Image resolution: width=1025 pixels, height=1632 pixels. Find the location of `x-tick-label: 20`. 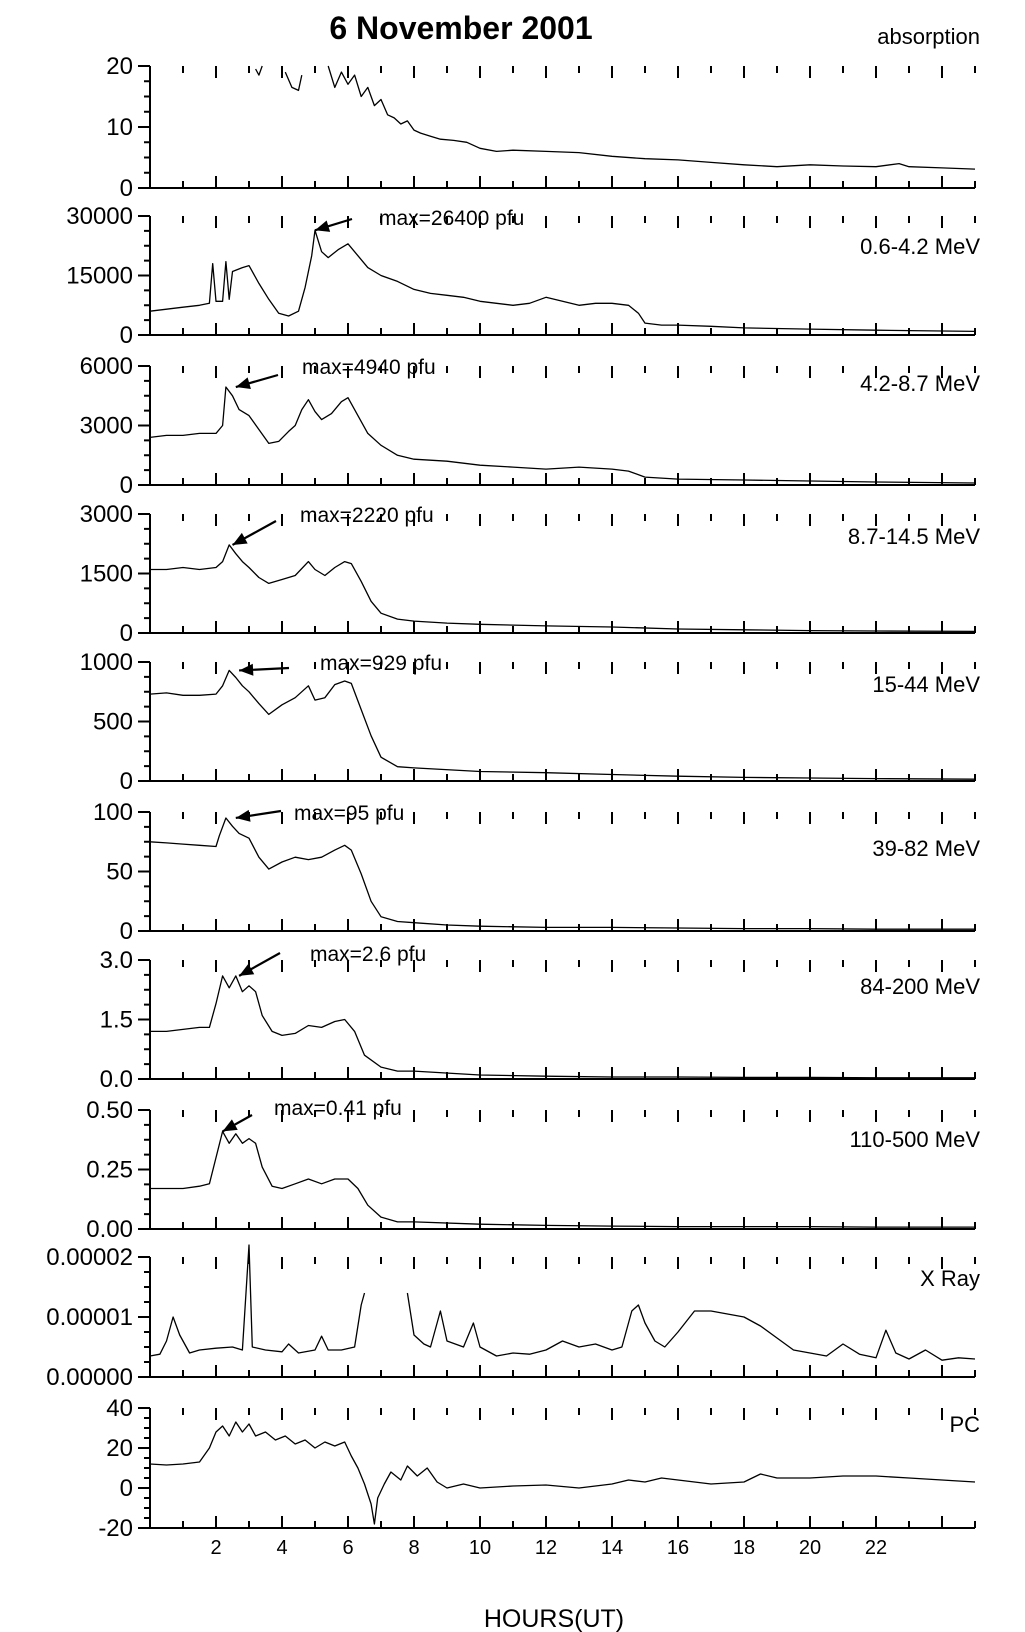

x-tick-label: 20 is located at coordinates (810, 1548).